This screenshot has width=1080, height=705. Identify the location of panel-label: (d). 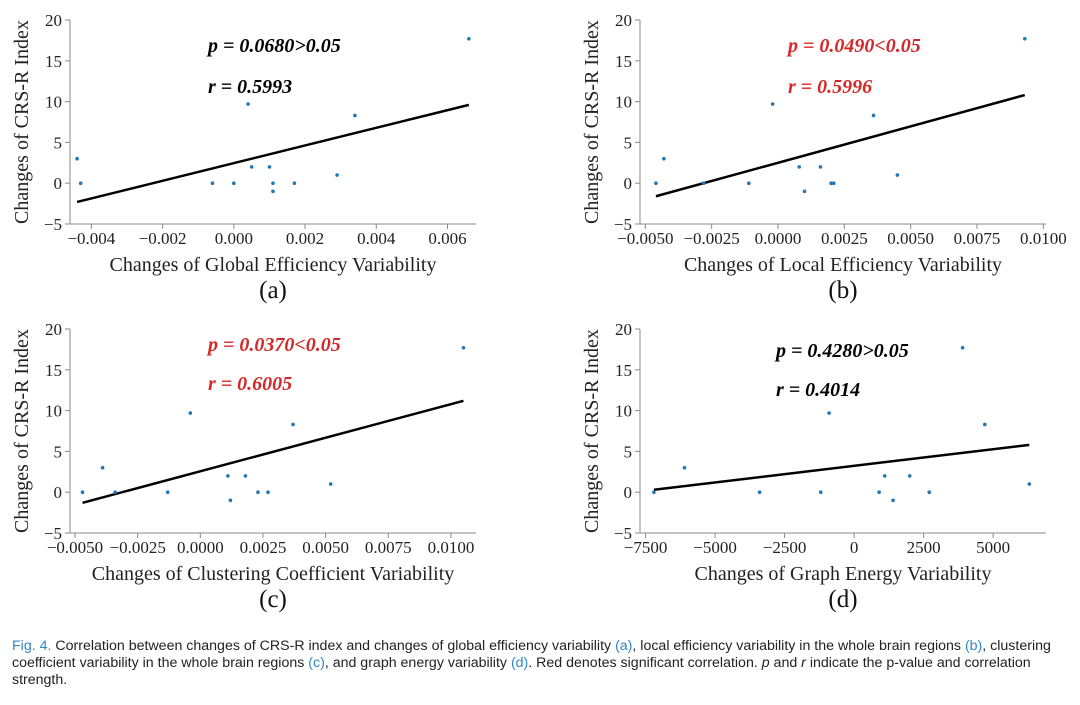
(842, 599).